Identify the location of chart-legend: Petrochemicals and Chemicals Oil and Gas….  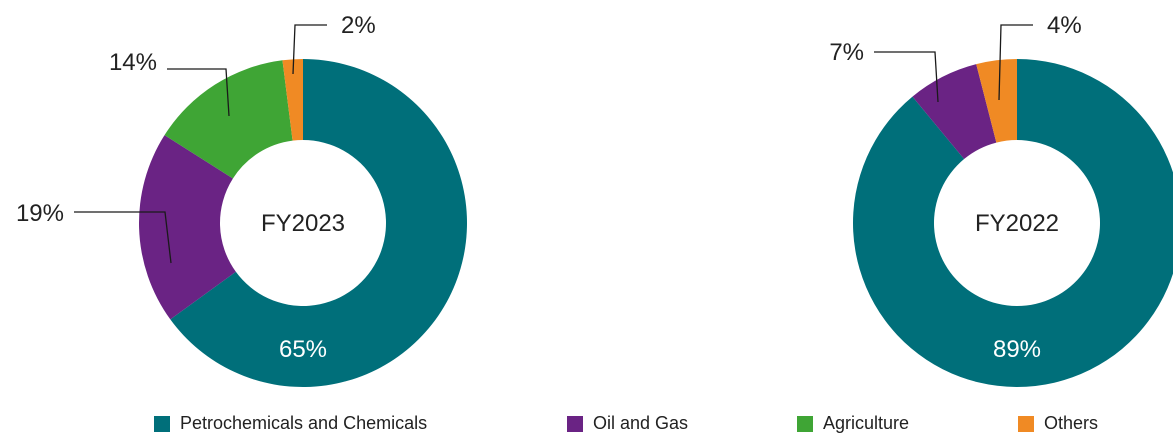
(586, 423).